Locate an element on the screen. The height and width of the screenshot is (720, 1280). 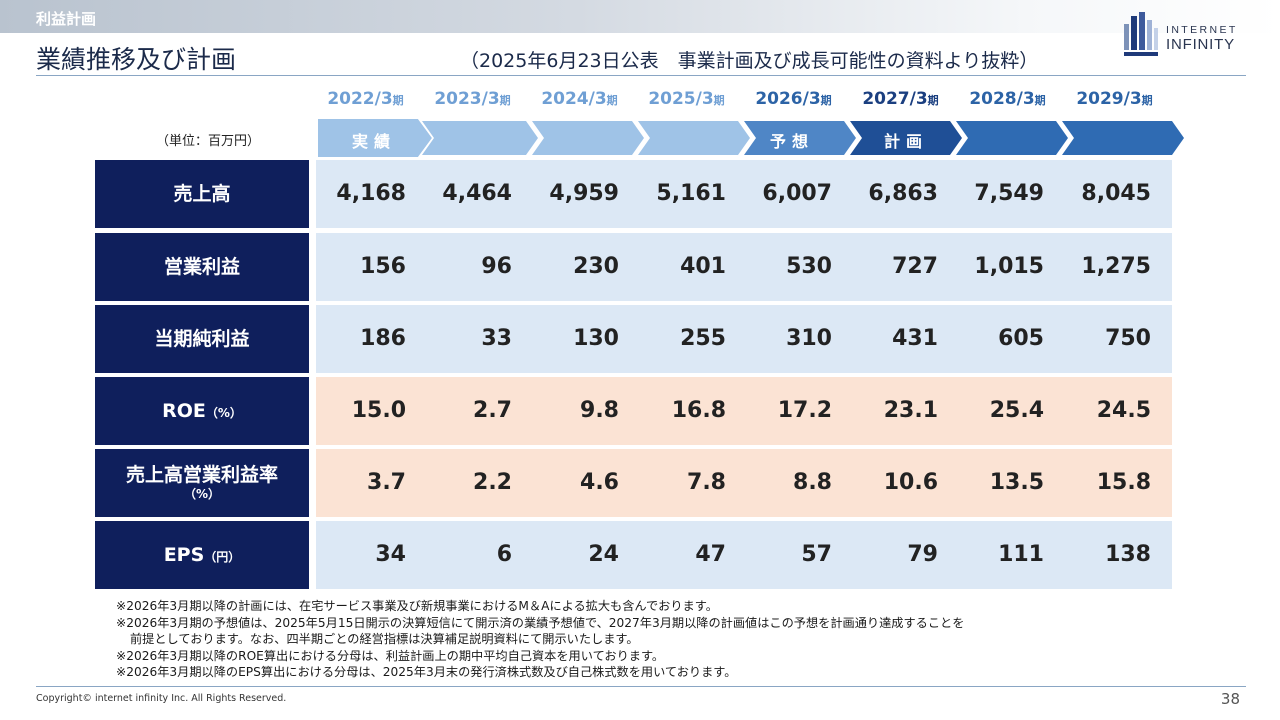
table-cell: 727 is located at coordinates (915, 266).